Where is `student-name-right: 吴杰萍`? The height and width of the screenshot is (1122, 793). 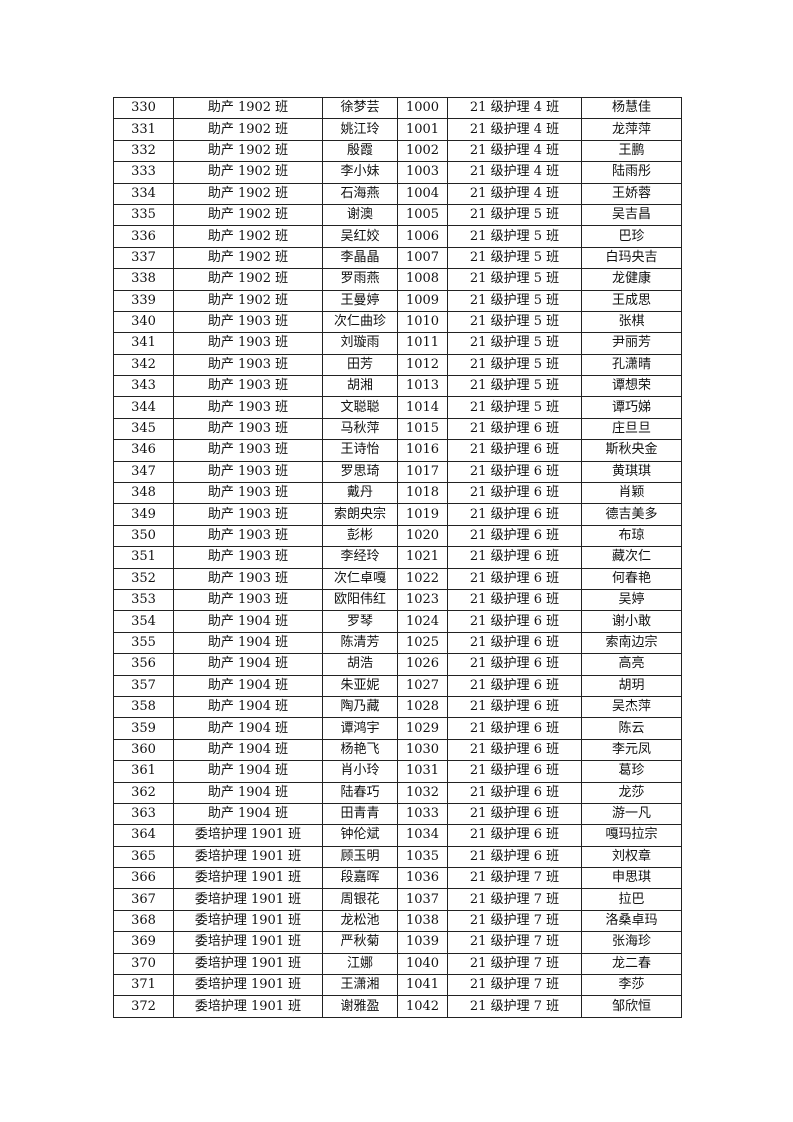 student-name-right: 吴杰萍 is located at coordinates (631, 707).